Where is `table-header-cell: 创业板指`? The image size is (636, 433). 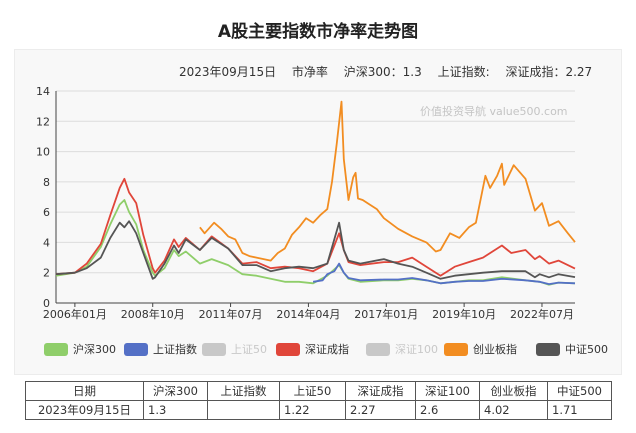 table-header-cell: 创业板指 is located at coordinates (513, 391).